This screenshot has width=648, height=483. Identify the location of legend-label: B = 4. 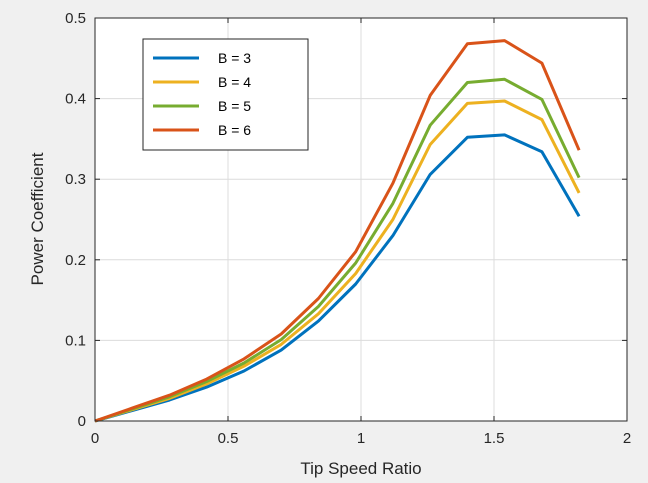
(234, 82).